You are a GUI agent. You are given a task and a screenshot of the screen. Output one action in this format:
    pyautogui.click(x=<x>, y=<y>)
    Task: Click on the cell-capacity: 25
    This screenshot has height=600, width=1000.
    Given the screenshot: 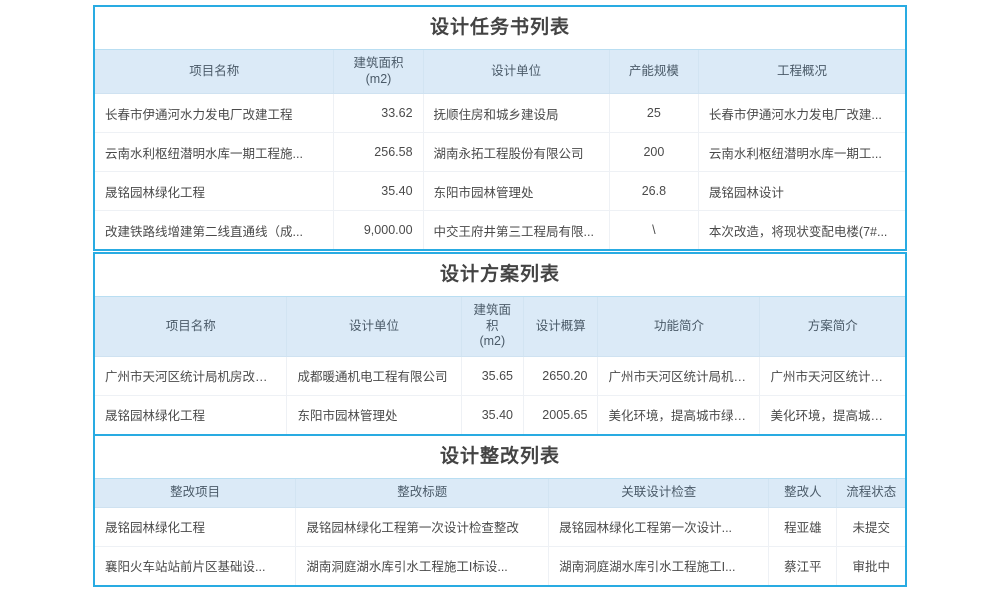 What is the action you would take?
    pyautogui.click(x=654, y=113)
    